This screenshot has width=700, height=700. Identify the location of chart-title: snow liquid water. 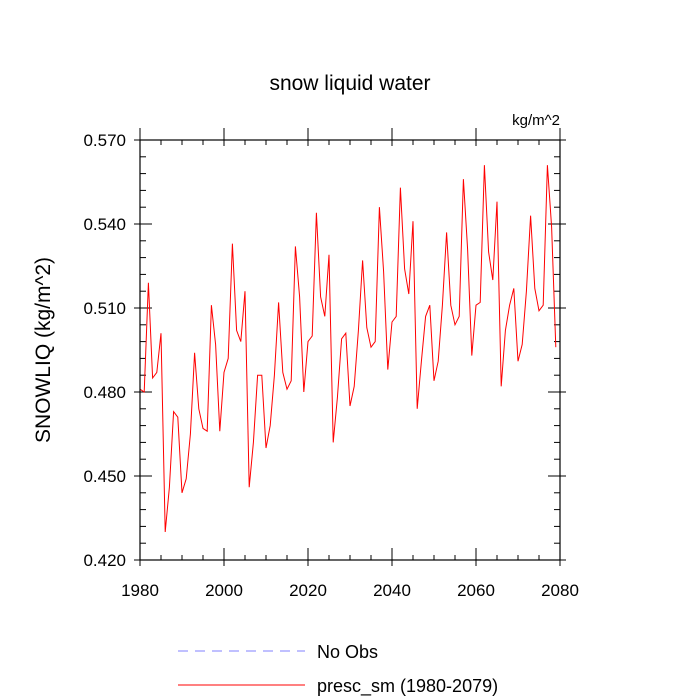
(349, 83).